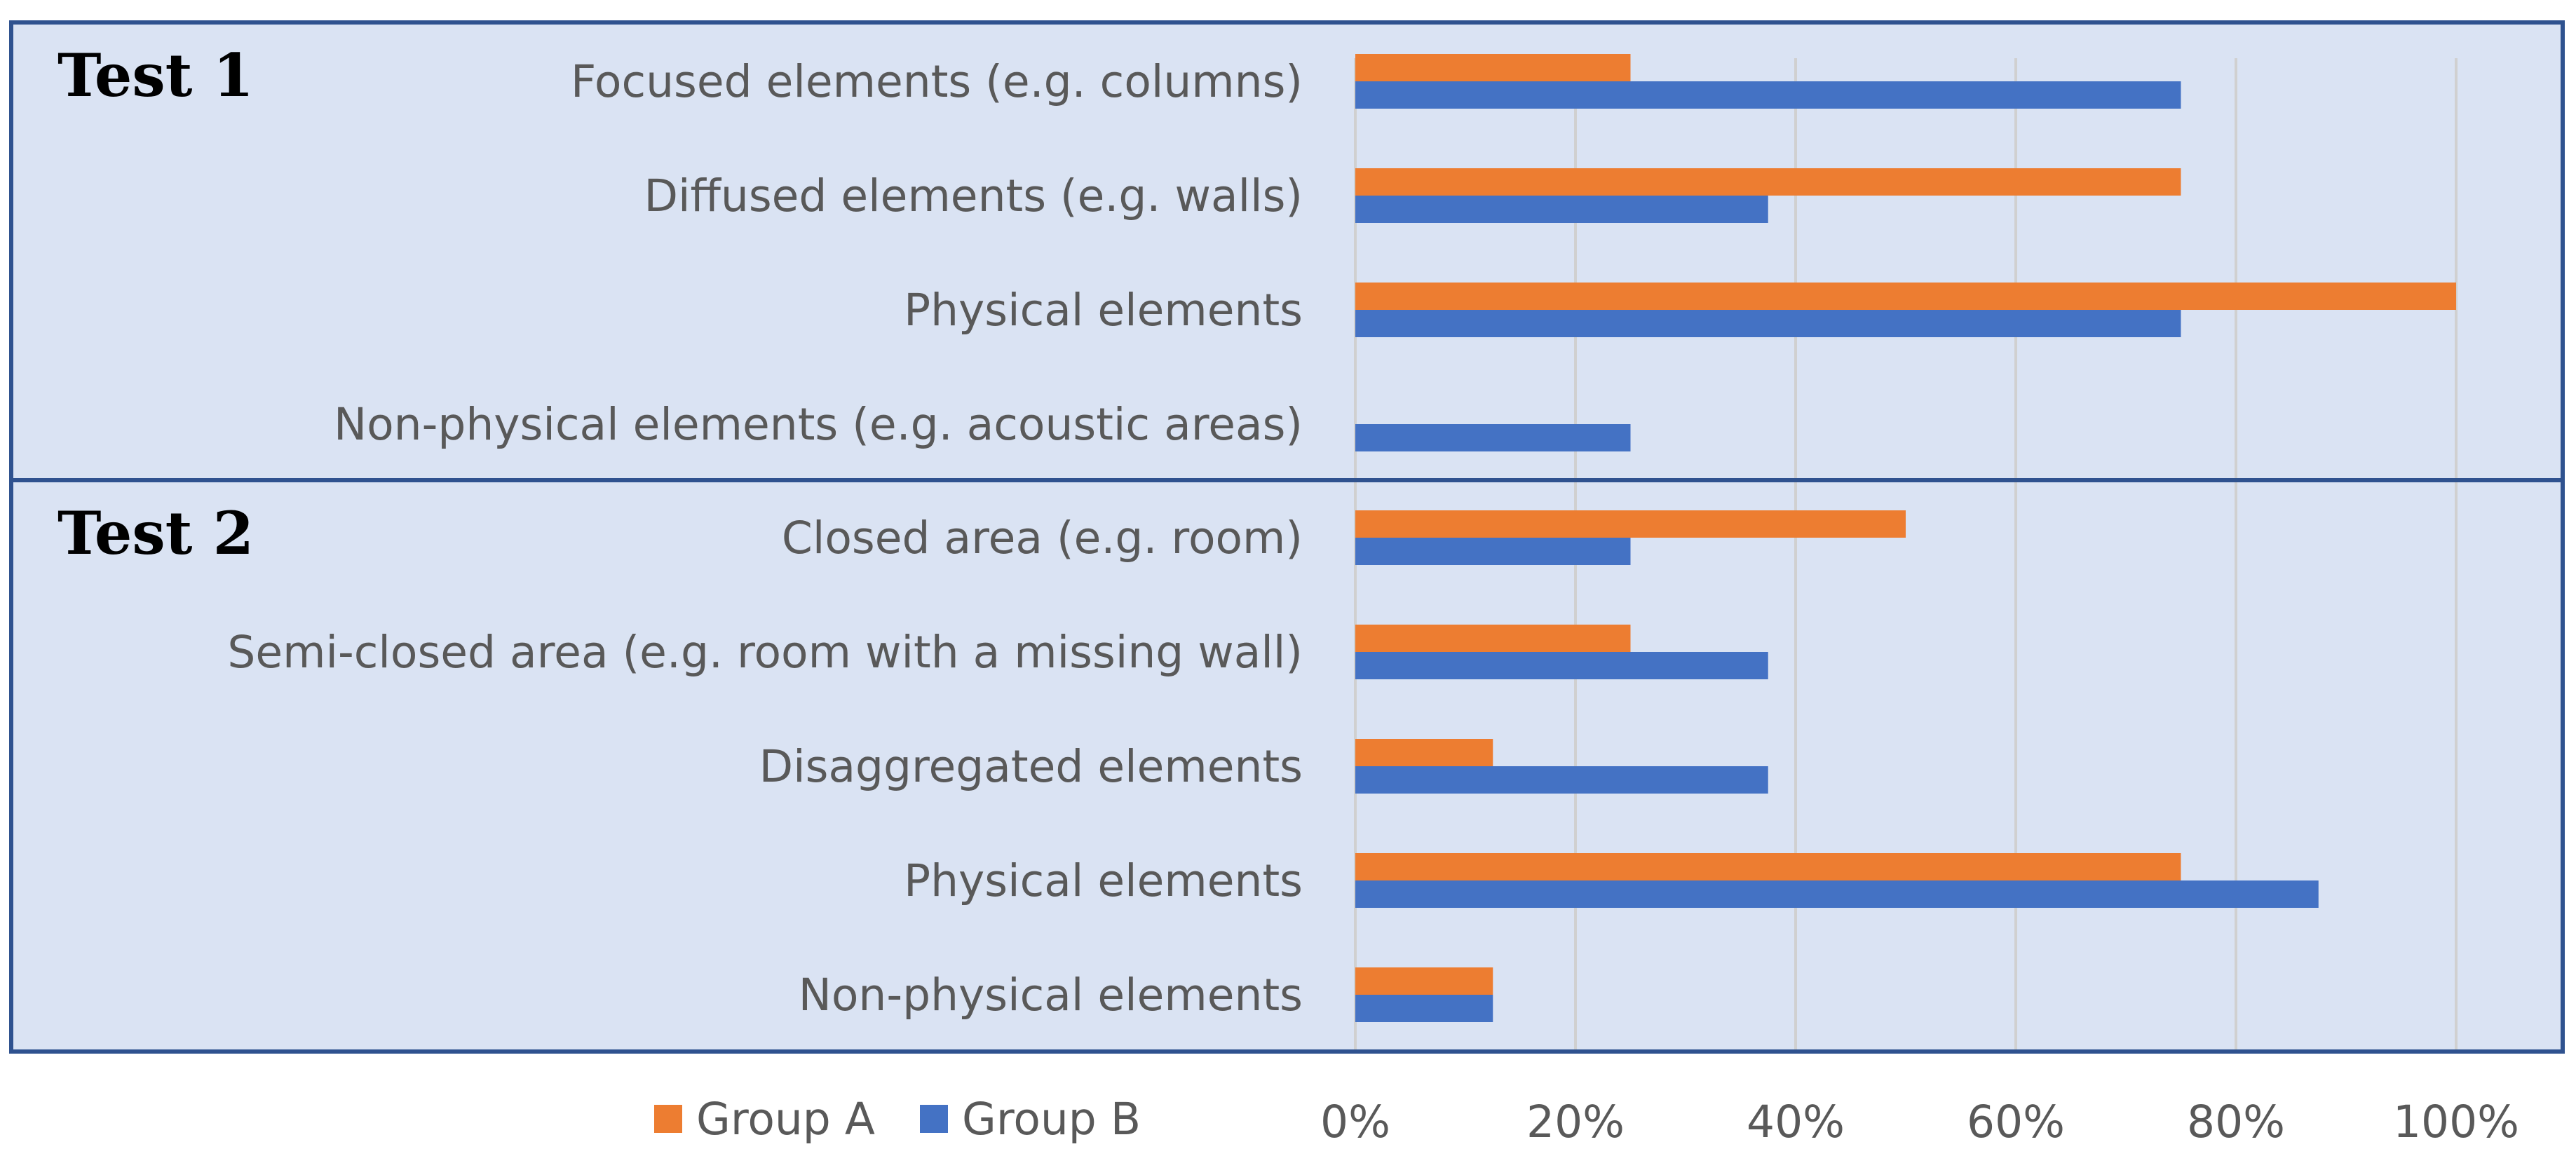  What do you see at coordinates (1424, 981) in the screenshot?
I see `bar-group-a-non-physical-elements` at bounding box center [1424, 981].